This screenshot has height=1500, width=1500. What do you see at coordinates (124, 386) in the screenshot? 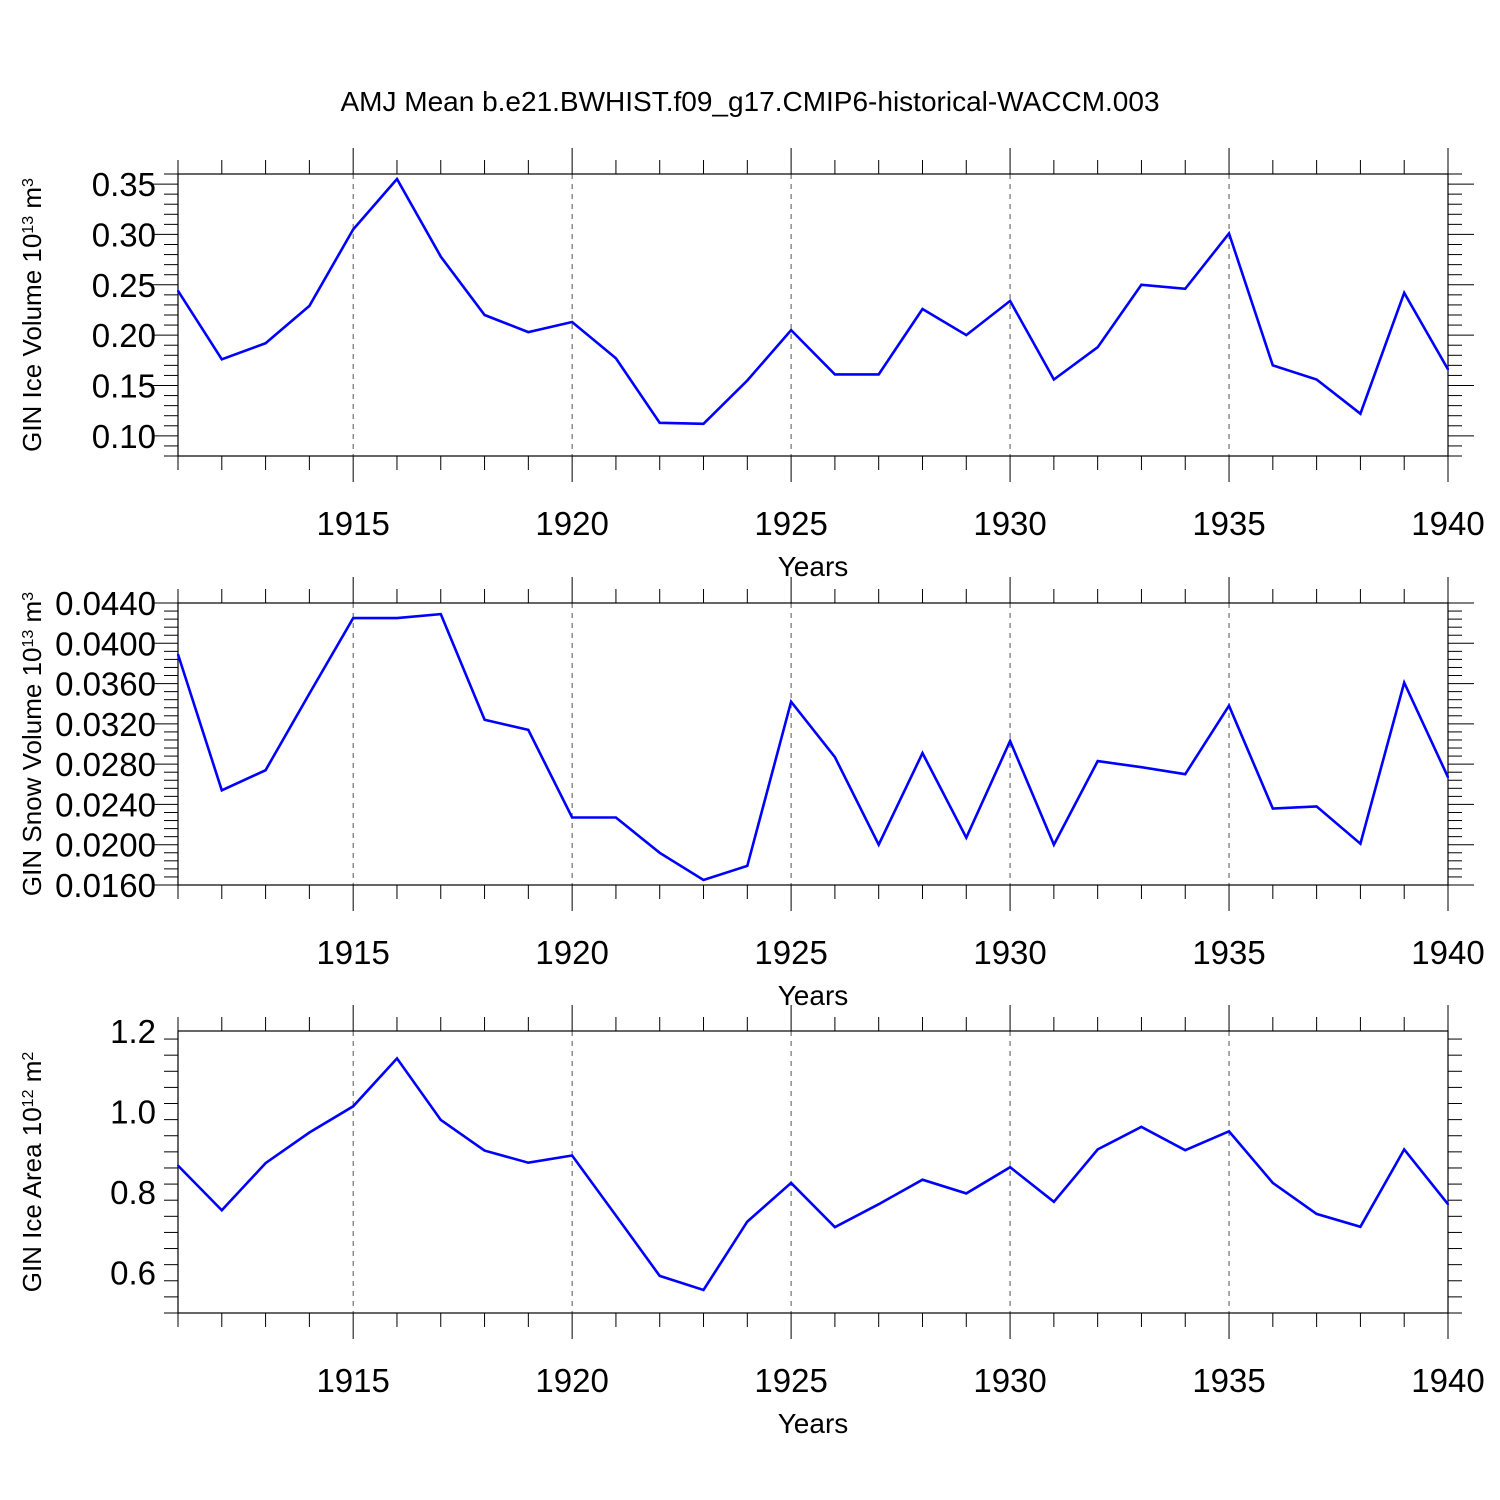
I see `y-tick-label: 0.15` at bounding box center [124, 386].